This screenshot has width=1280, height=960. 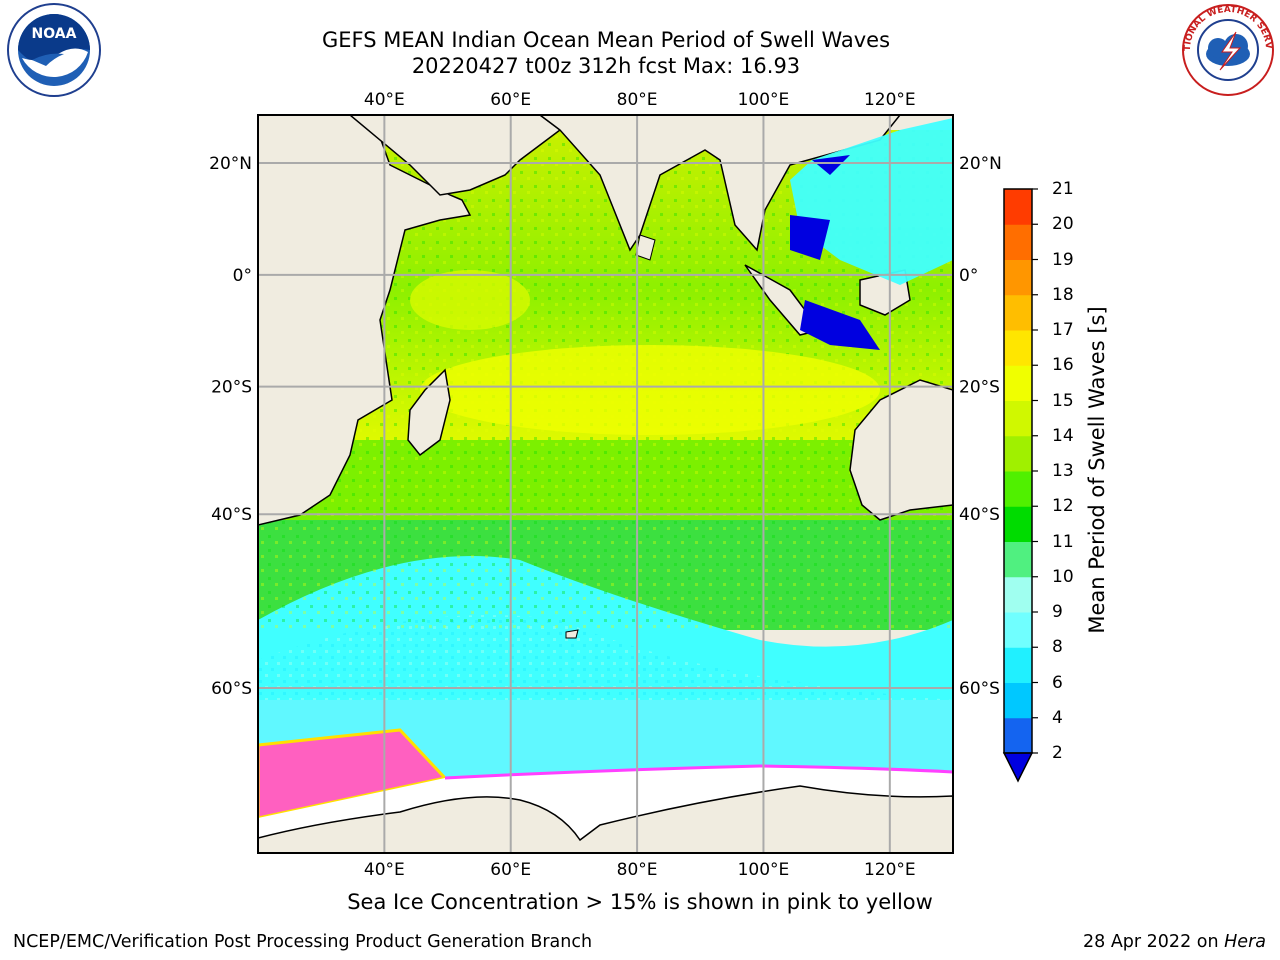 I want to click on lat-label-left: 0°, so click(x=242, y=276).